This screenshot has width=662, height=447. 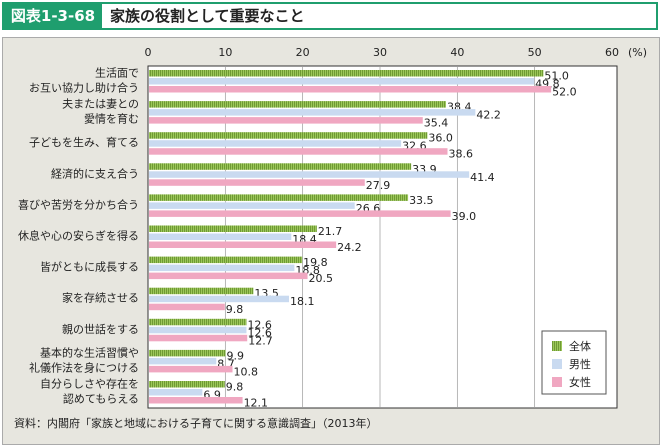 I want to click on legend-label: 全体, so click(x=580, y=346).